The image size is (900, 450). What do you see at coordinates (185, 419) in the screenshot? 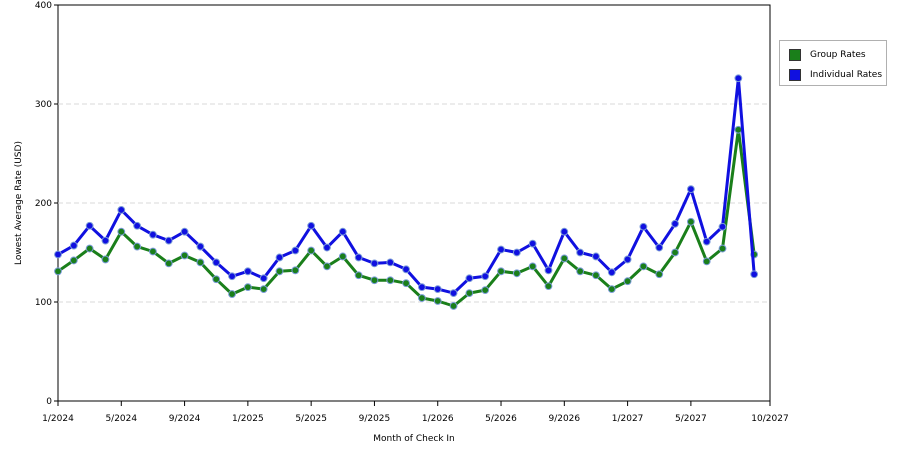
I see `x-tick-label: 9/2024` at bounding box center [185, 419].